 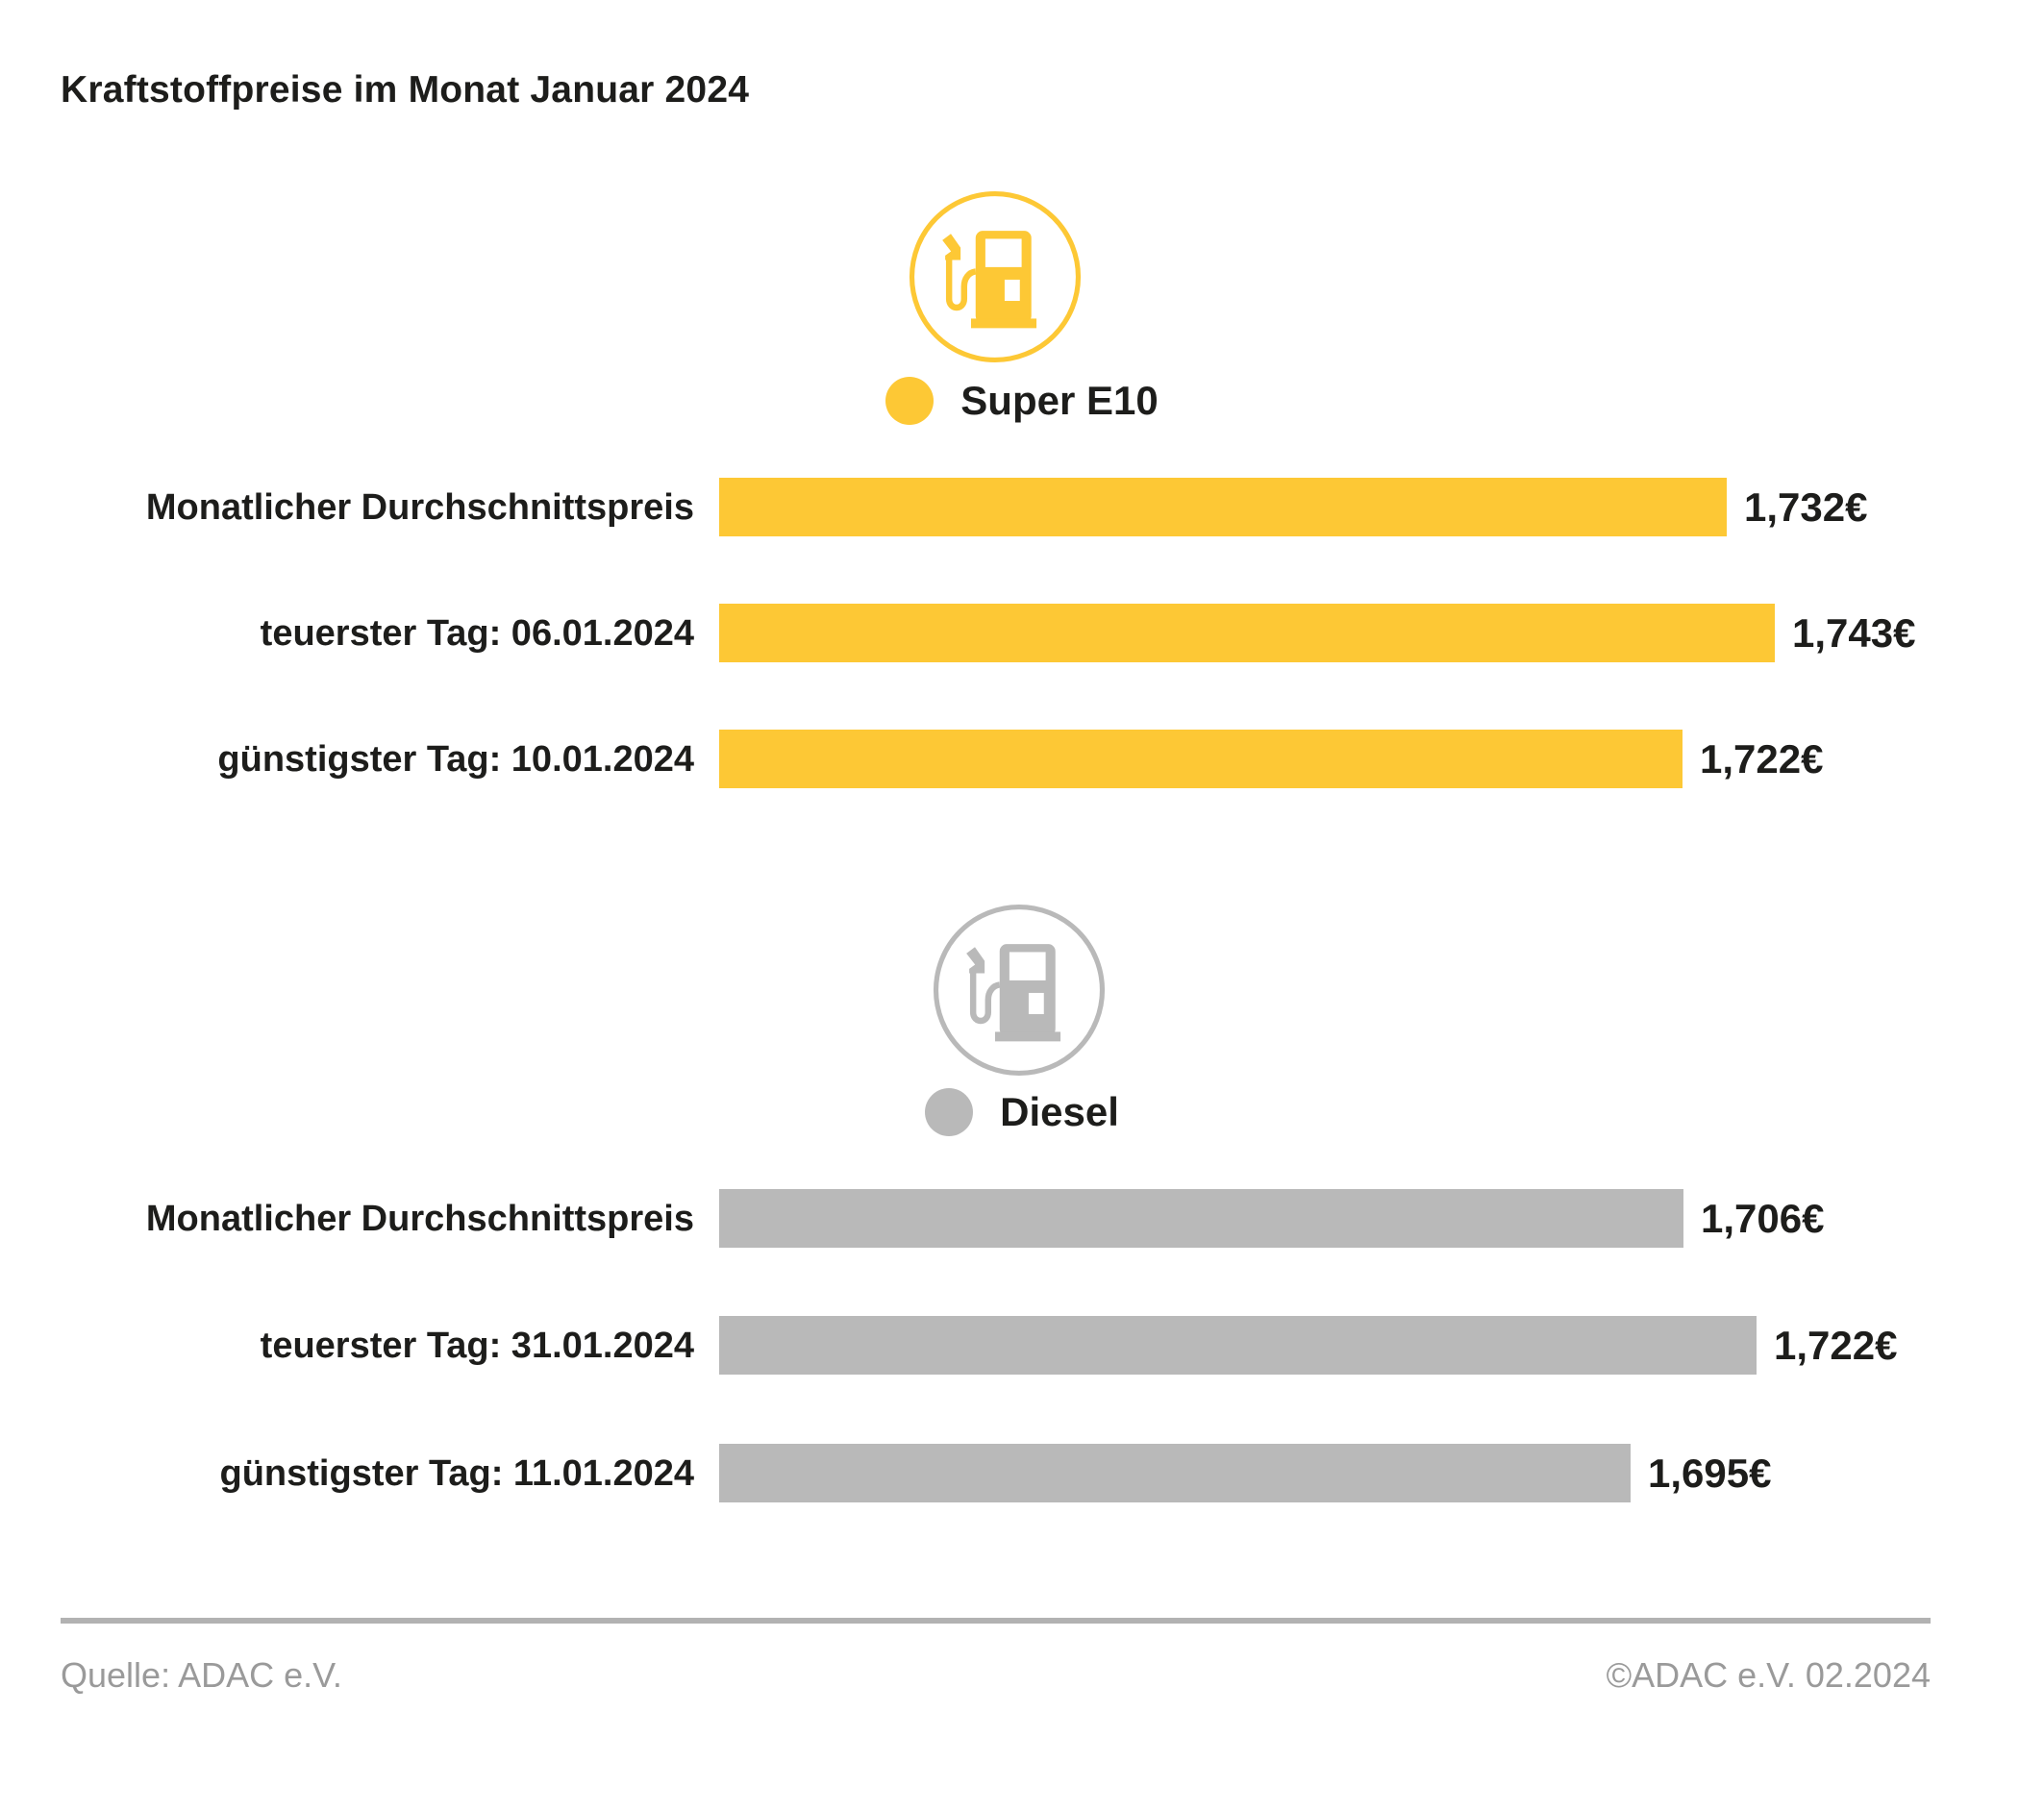 What do you see at coordinates (477, 1345) in the screenshot?
I see `row-label: teuerster Tag: 31.01.2024` at bounding box center [477, 1345].